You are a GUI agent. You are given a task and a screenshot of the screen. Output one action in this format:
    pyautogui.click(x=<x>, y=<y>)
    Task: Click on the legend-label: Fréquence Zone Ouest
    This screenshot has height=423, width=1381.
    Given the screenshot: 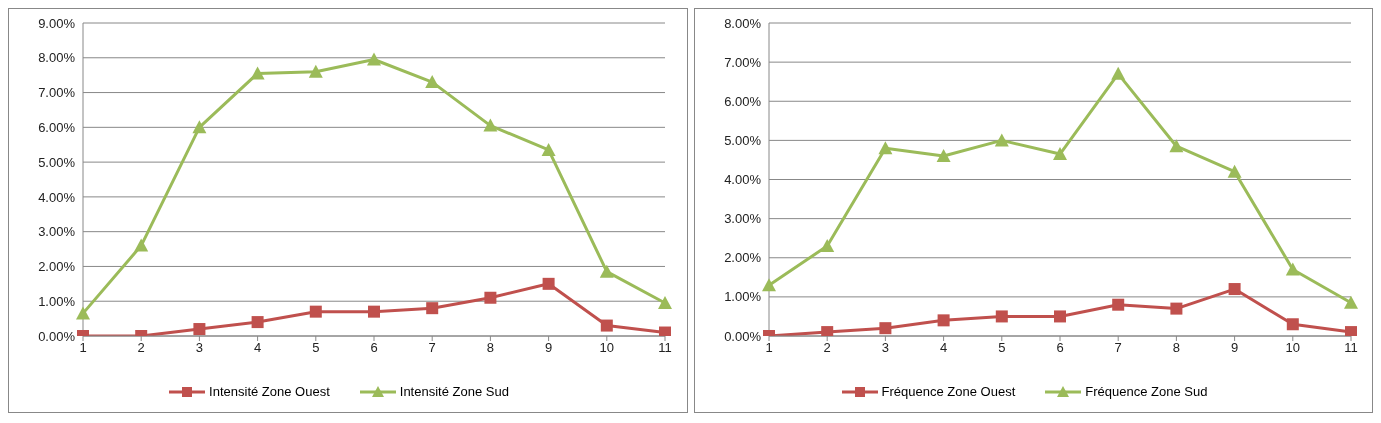 What is the action you would take?
    pyautogui.click(x=948, y=391)
    